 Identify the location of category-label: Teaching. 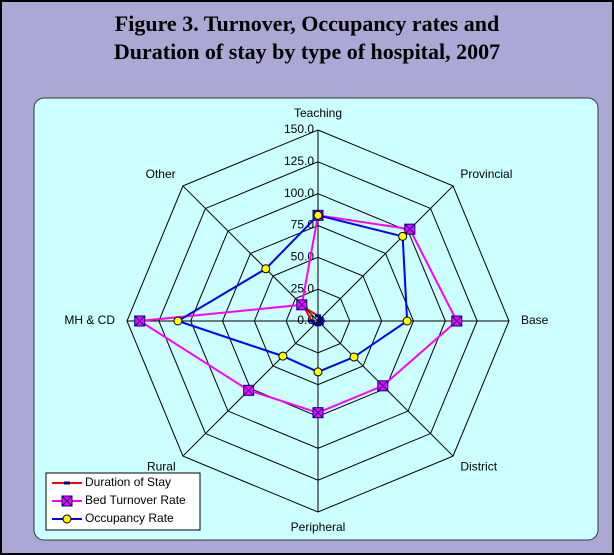
(318, 113).